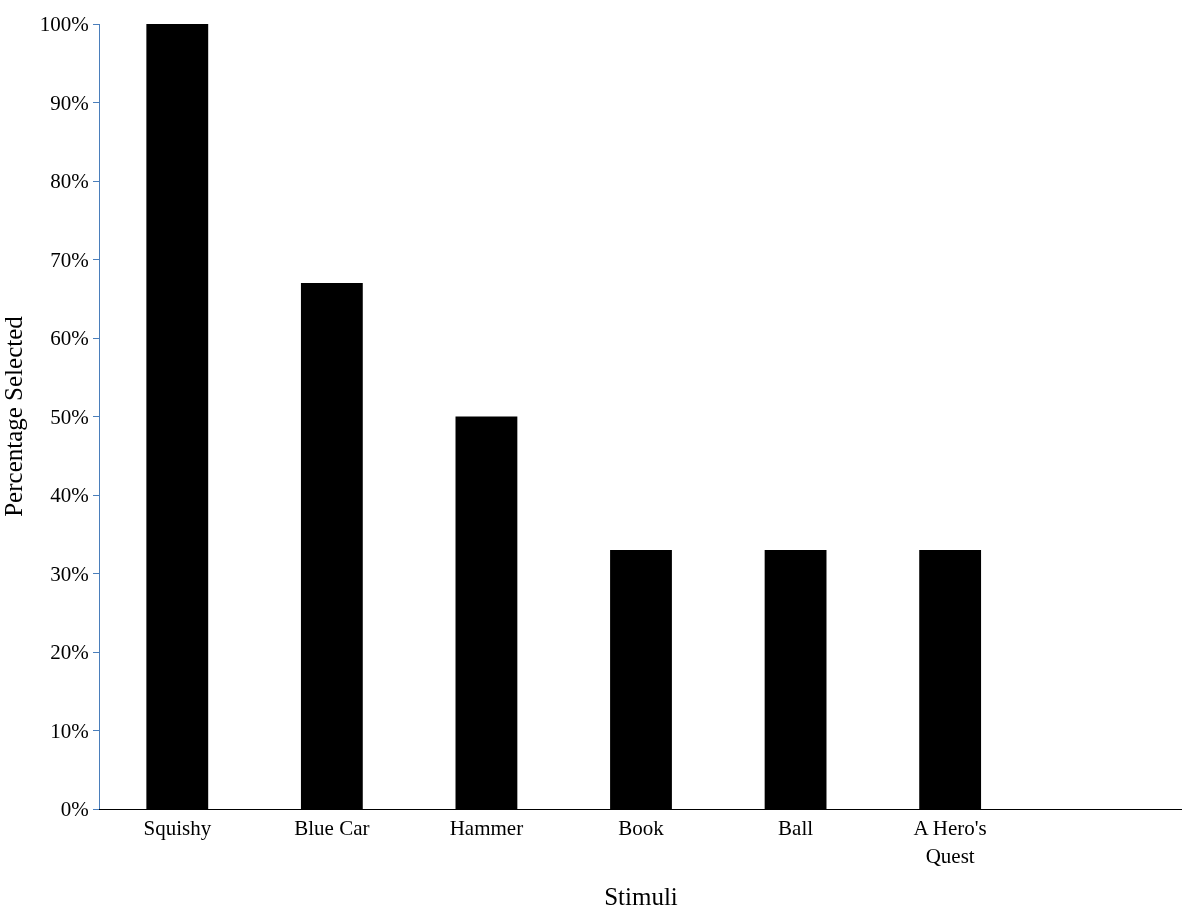 This screenshot has height=919, width=1202. What do you see at coordinates (796, 828) in the screenshot?
I see `x-tick-label: Ball` at bounding box center [796, 828].